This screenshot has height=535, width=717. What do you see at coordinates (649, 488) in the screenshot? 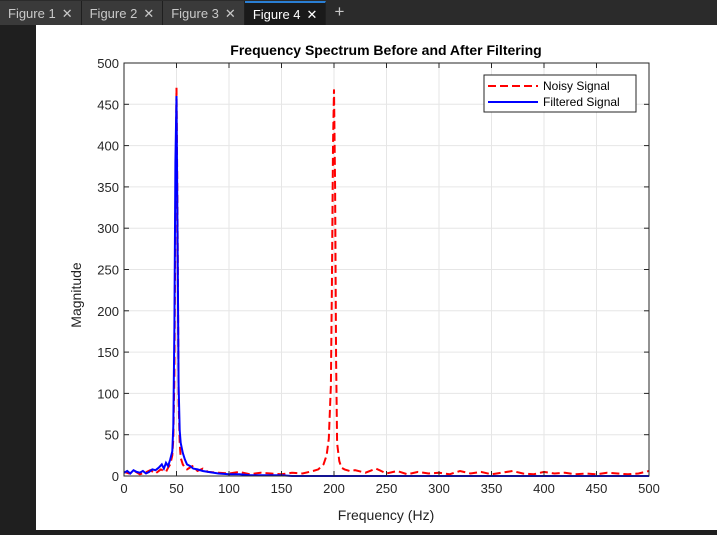
I see `x-tick-label: 500` at bounding box center [649, 488].